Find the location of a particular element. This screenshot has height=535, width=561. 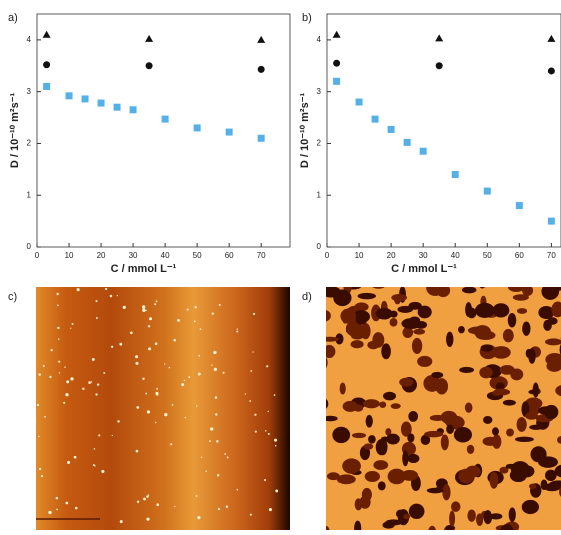

y-tick-label: 4 is located at coordinates (319, 39).